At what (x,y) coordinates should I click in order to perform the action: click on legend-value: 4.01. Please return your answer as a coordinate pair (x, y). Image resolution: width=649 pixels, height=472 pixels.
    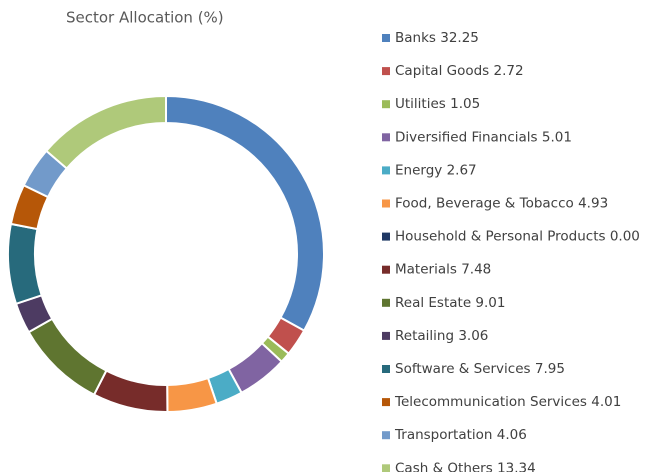
    Looking at the image, I should click on (606, 402).